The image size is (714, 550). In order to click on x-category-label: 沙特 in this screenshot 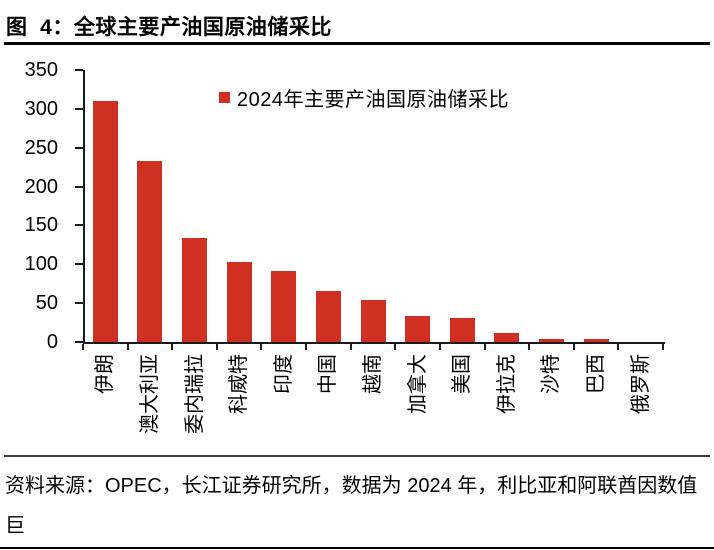, I will do `click(551, 374)`.